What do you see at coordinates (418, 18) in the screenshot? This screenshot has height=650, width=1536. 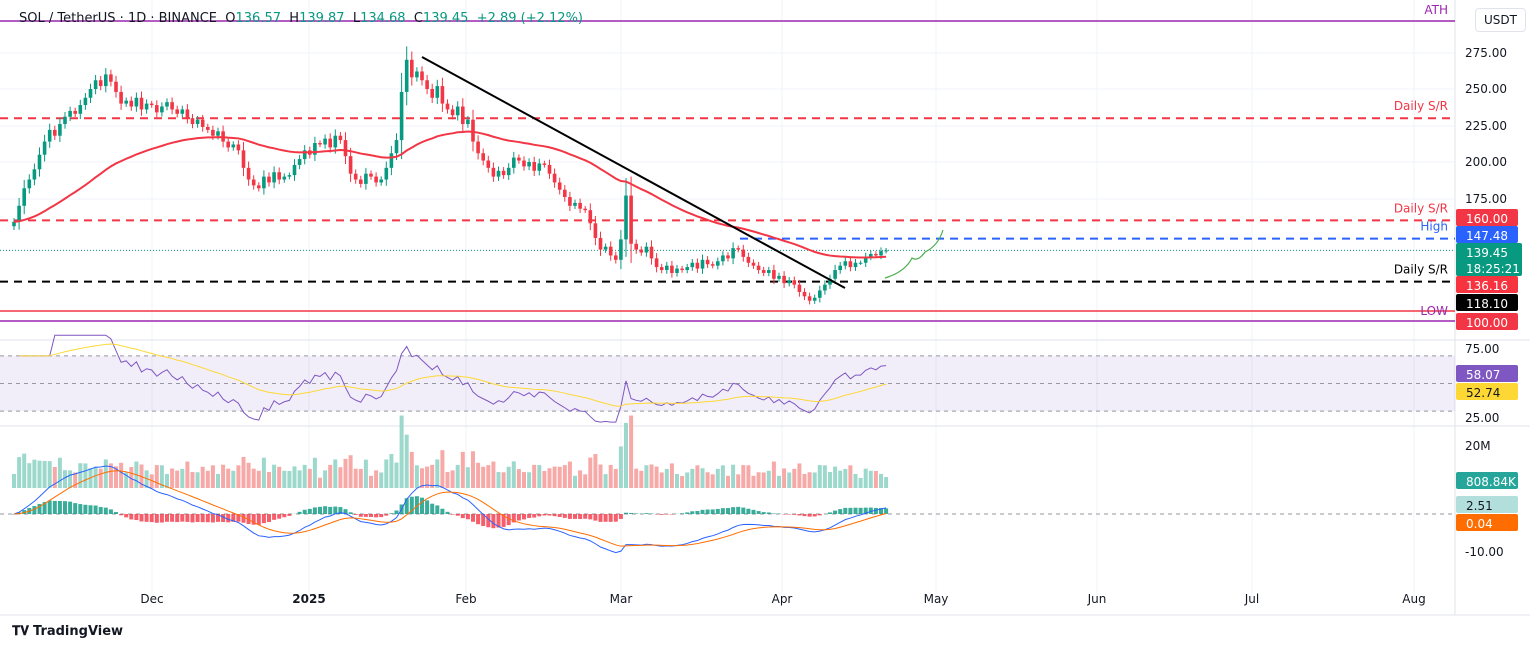 I see `close-label: C` at bounding box center [418, 18].